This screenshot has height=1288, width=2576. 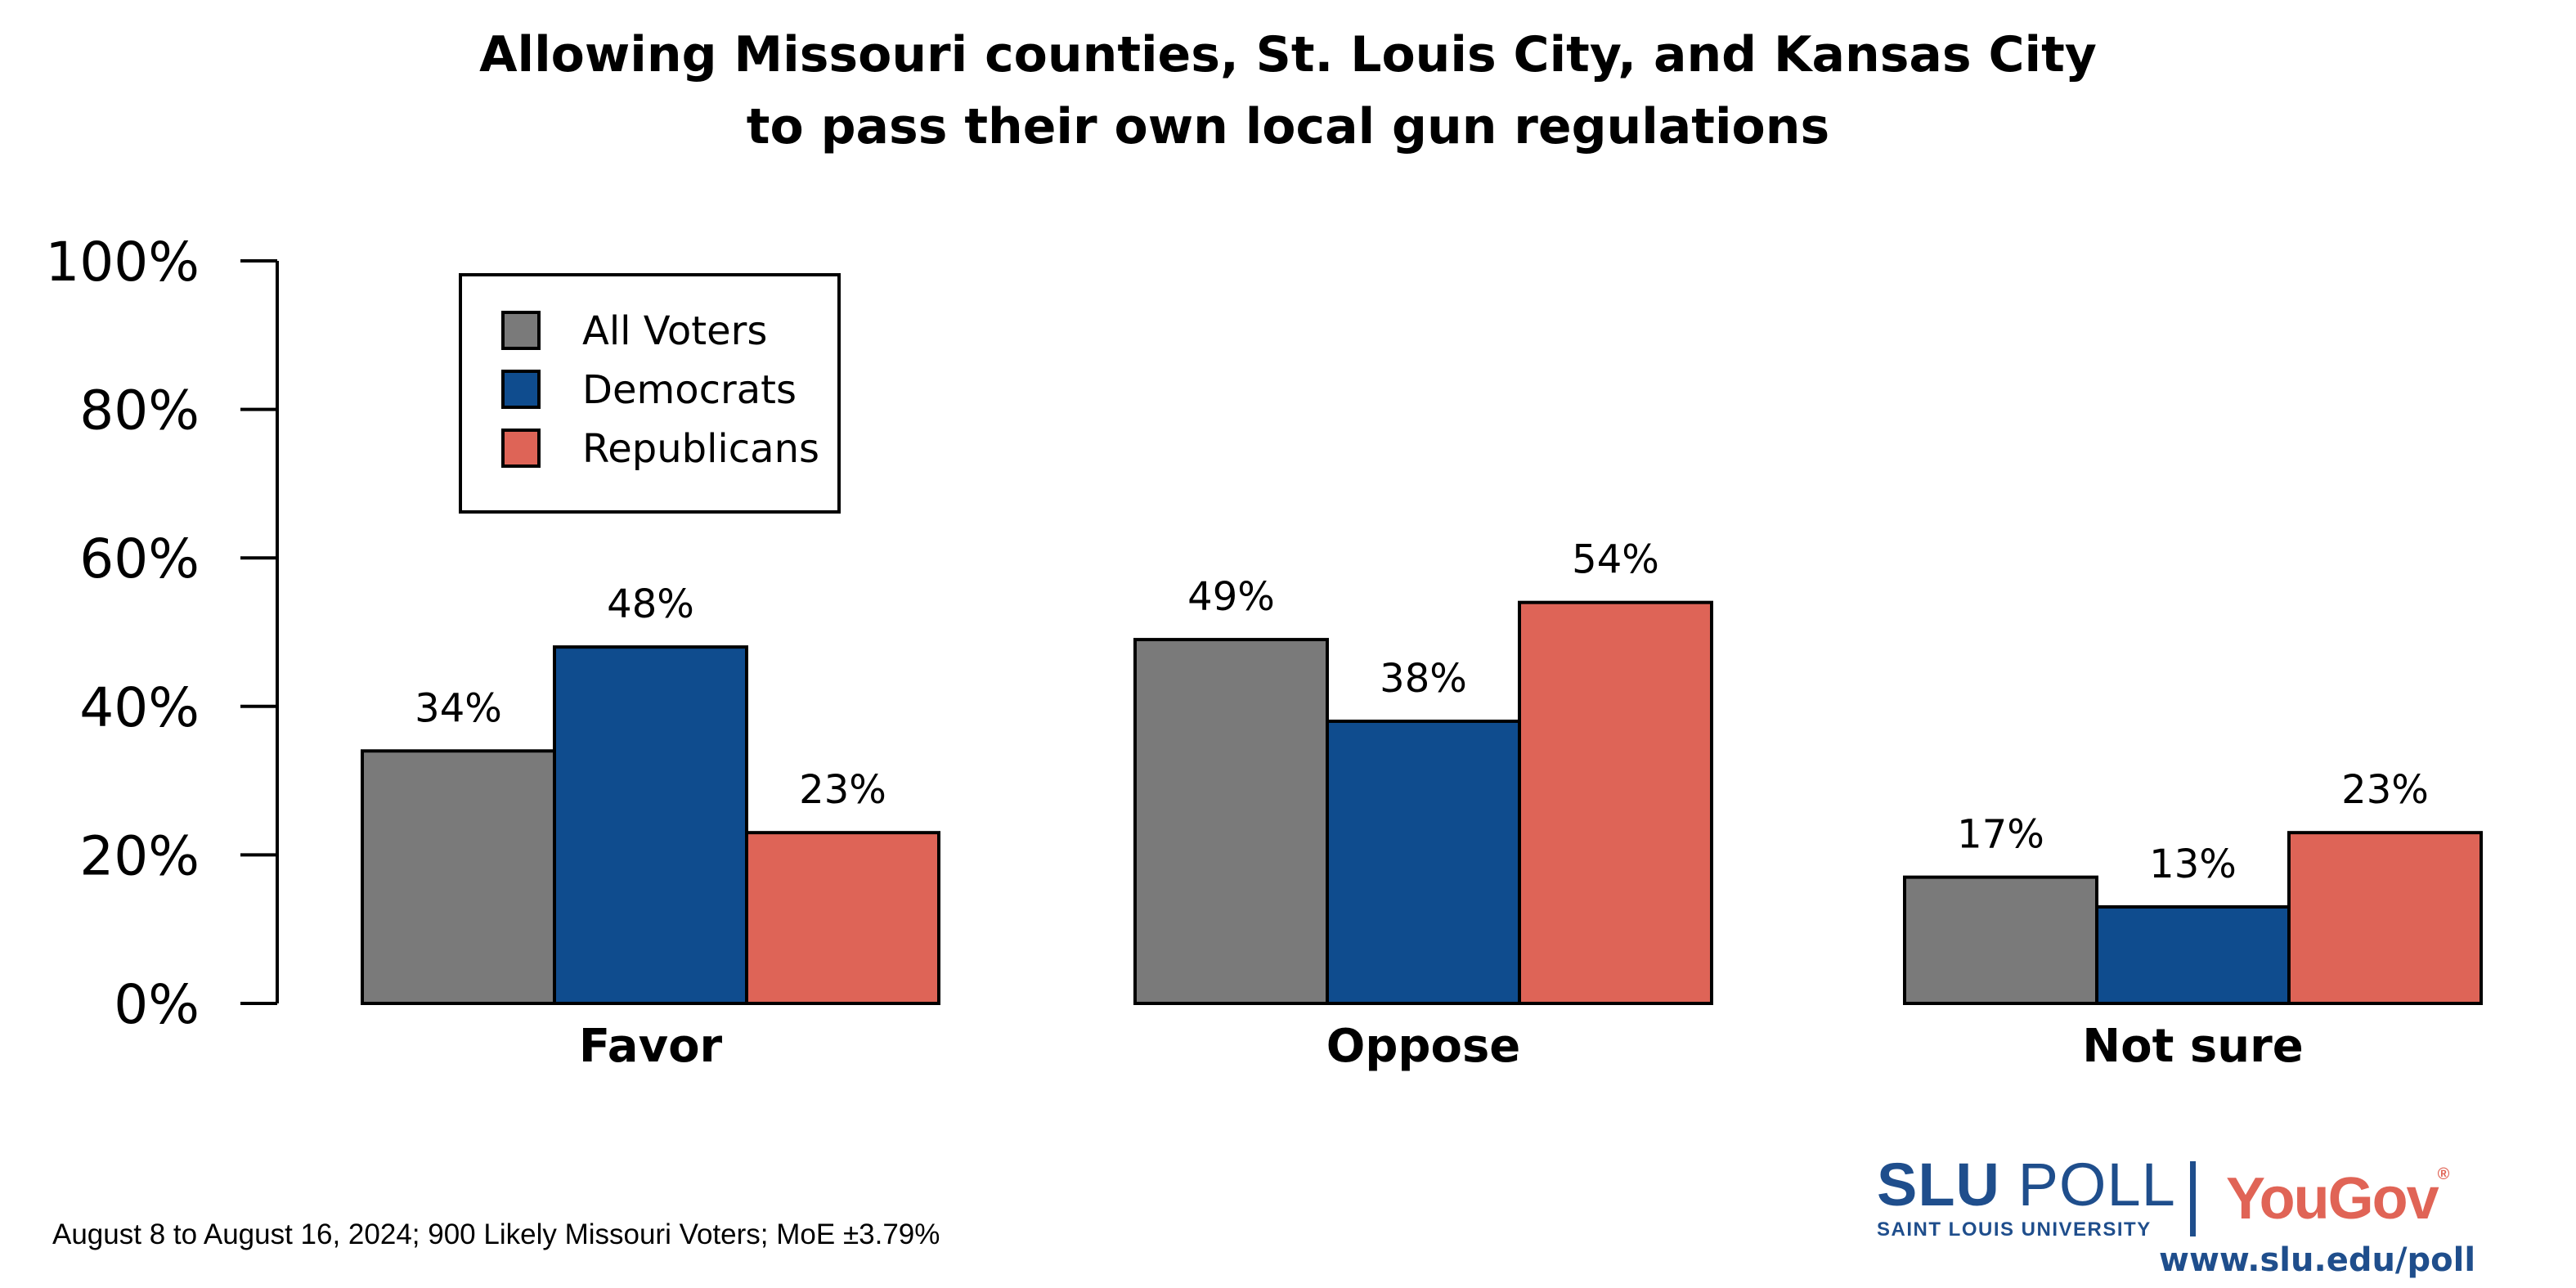 I want to click on y-tick-label: 80%, so click(x=139, y=411).